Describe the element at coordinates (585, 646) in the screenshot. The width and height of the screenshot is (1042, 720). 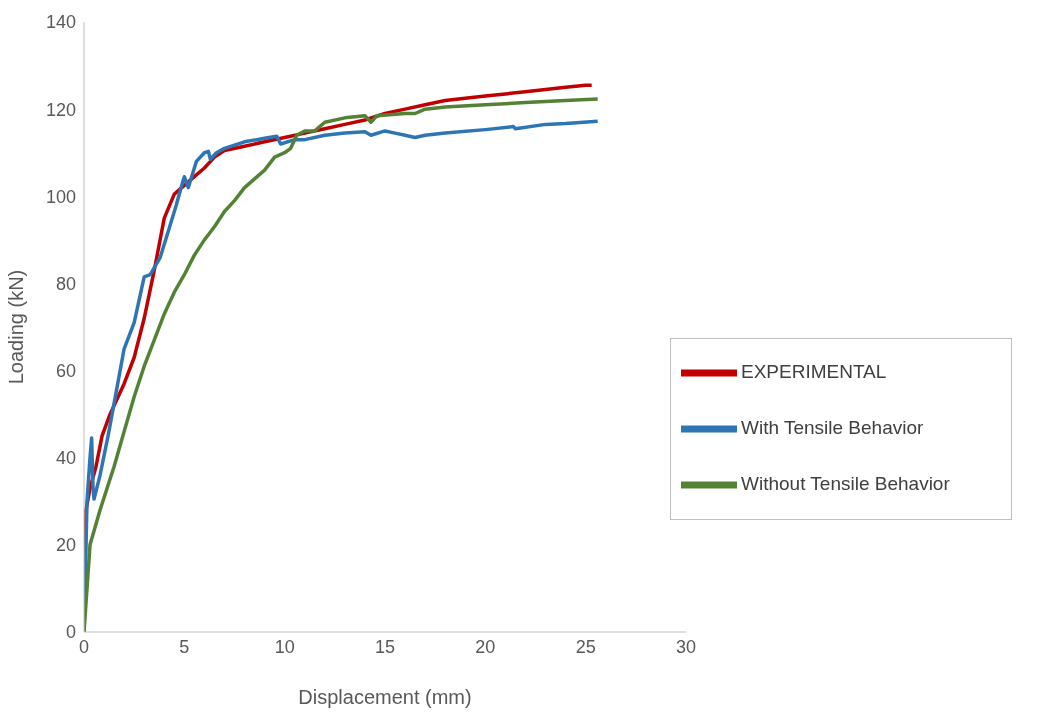
I see `x-tick-label: 25` at that location.